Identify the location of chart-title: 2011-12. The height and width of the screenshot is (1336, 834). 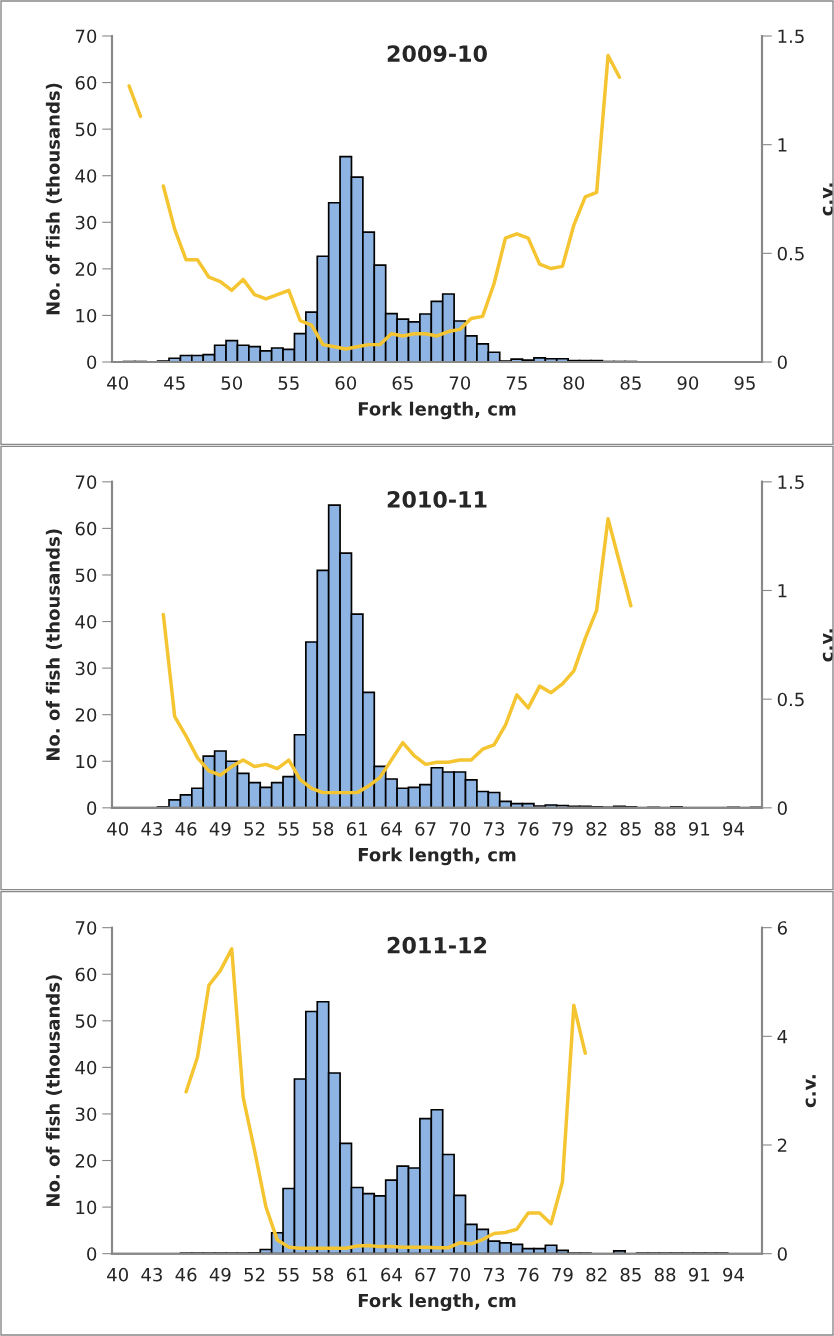
(437, 945).